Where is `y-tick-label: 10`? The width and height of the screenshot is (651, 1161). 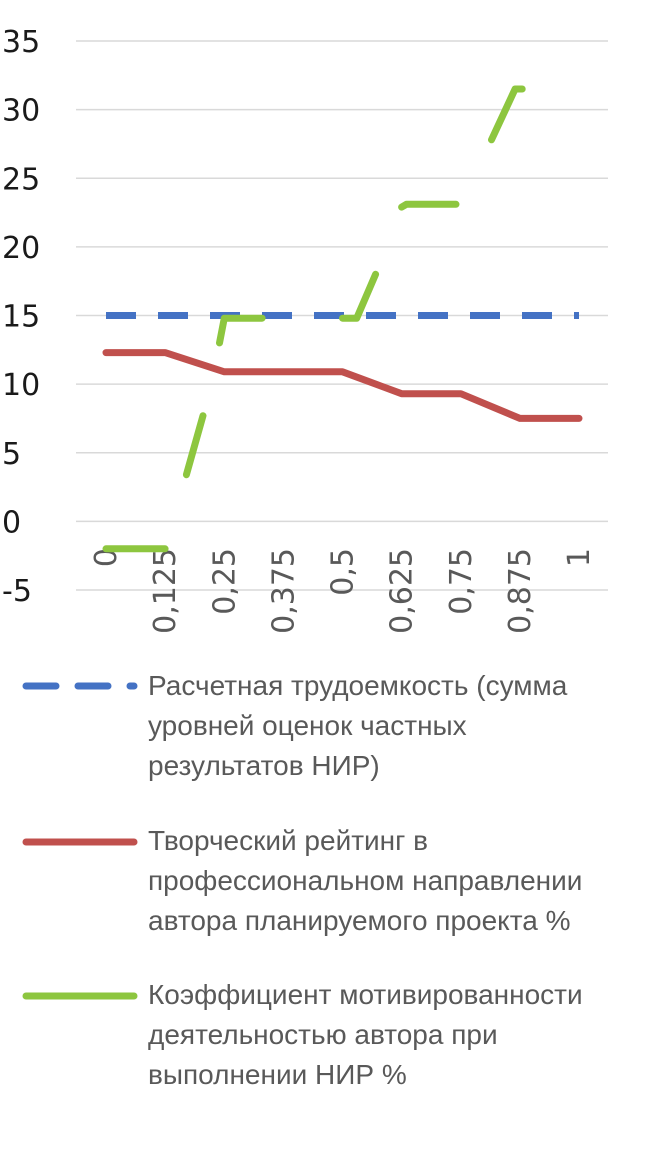
y-tick-label: 10 is located at coordinates (21, 385).